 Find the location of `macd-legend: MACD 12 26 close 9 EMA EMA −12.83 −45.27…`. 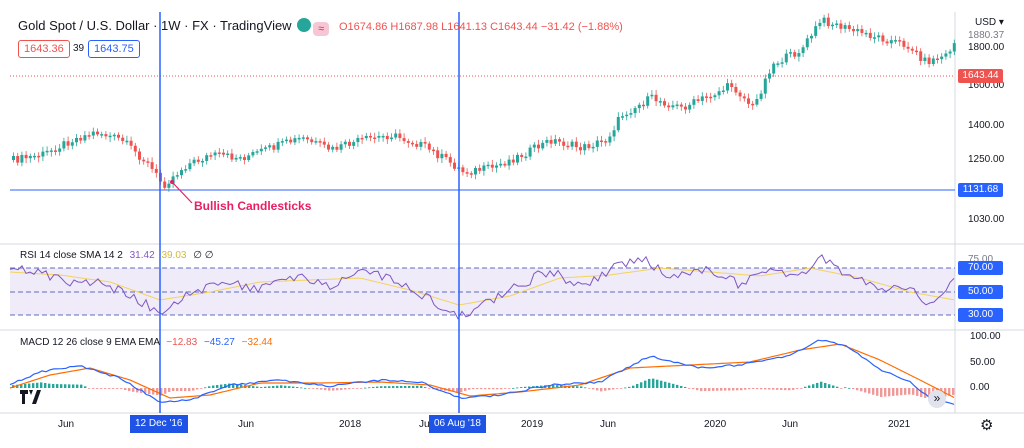

macd-legend: MACD 12 26 close 9 EMA EMA −12.83 −45.27… is located at coordinates (146, 342).